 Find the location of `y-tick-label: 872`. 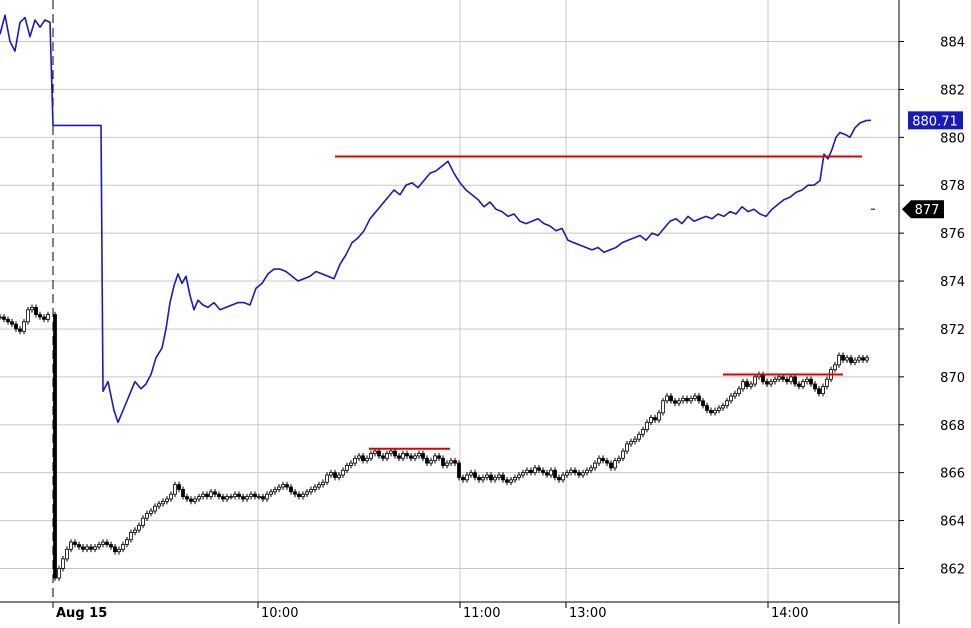

y-tick-label: 872 is located at coordinates (952, 330).